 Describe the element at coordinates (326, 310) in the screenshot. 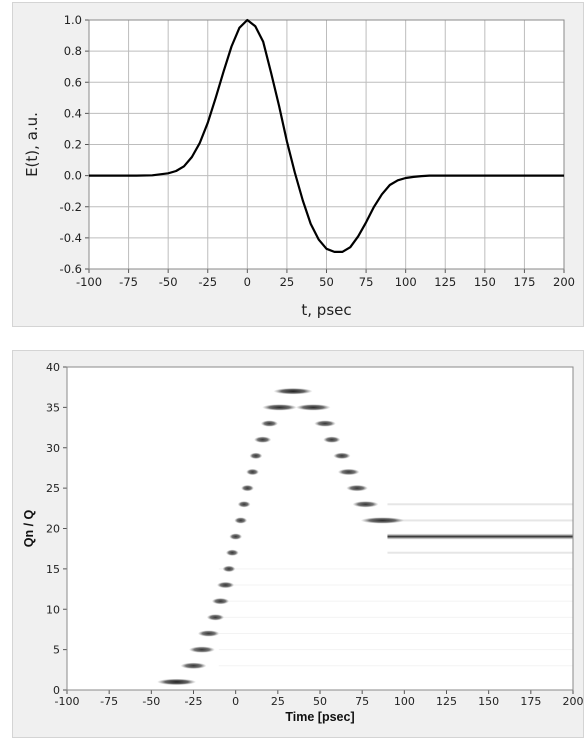

I see `x-axis-label: t, psec` at that location.